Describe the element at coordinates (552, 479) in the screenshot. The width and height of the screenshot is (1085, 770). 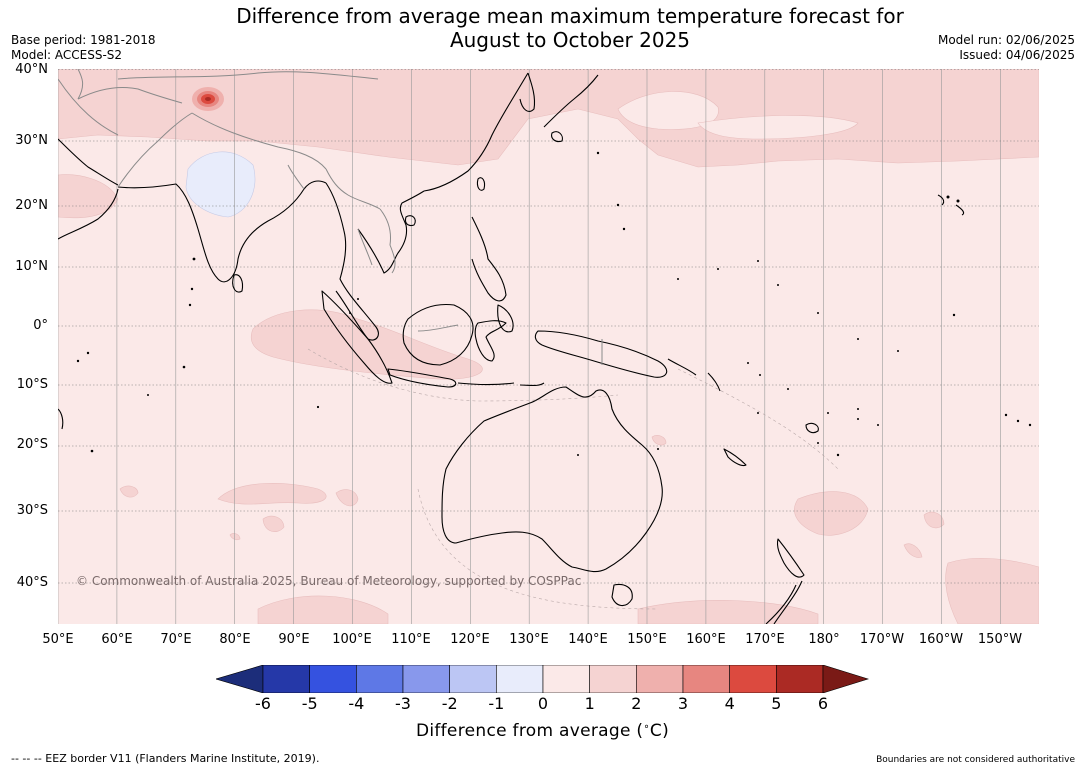
I see `coast-australia` at that location.